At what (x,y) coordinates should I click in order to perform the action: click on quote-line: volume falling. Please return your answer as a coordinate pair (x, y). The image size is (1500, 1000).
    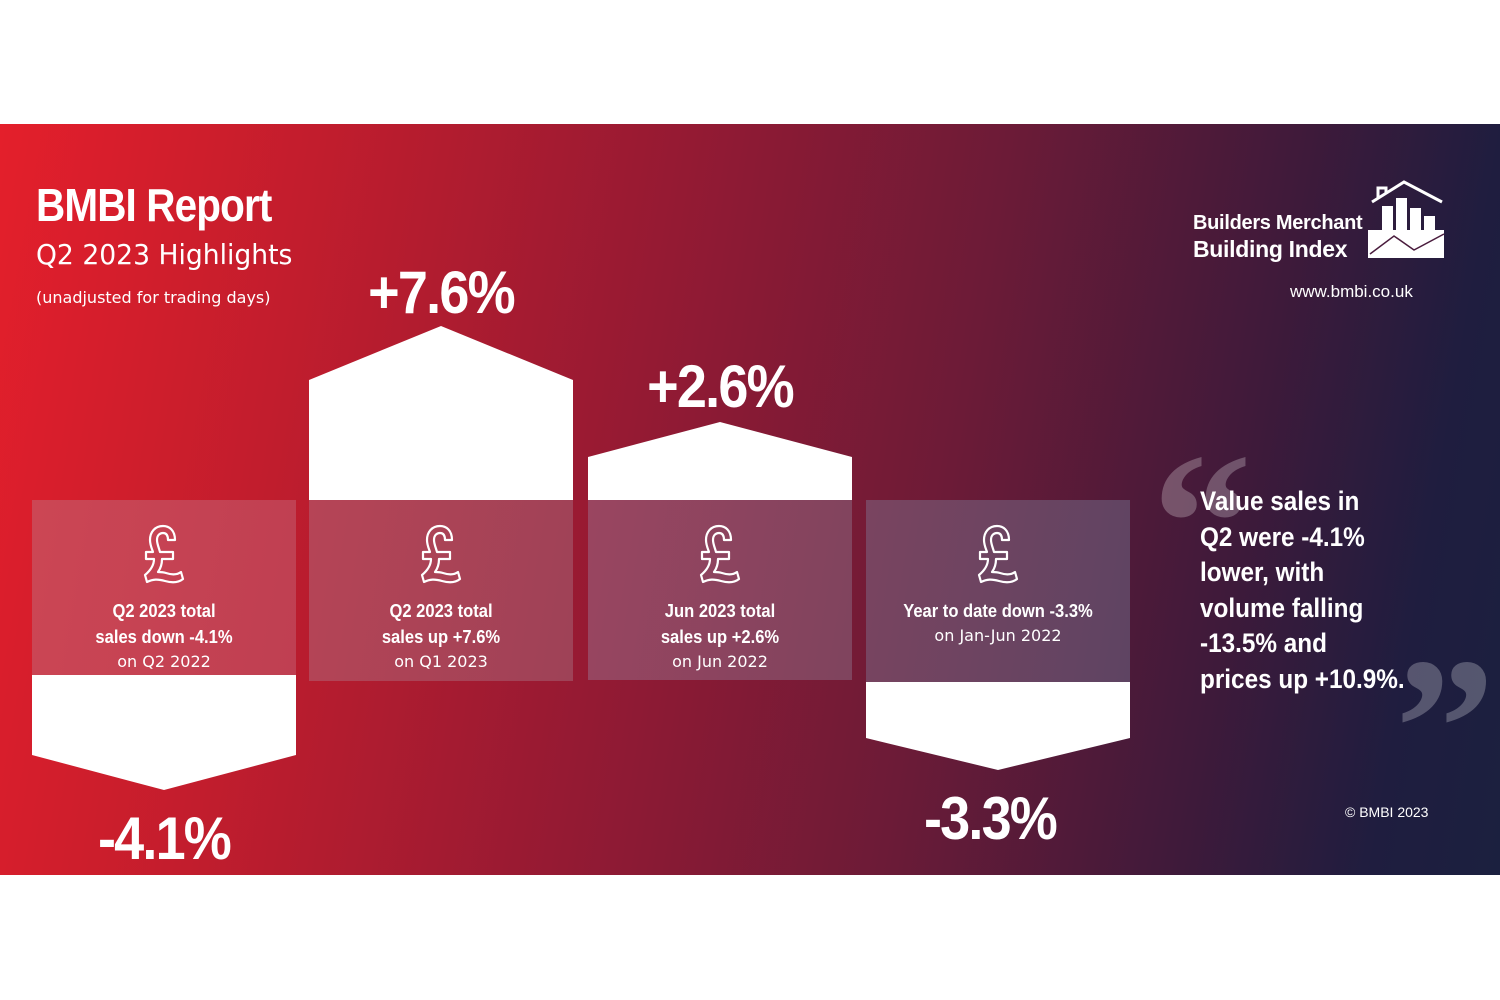
    Looking at the image, I should click on (1282, 607).